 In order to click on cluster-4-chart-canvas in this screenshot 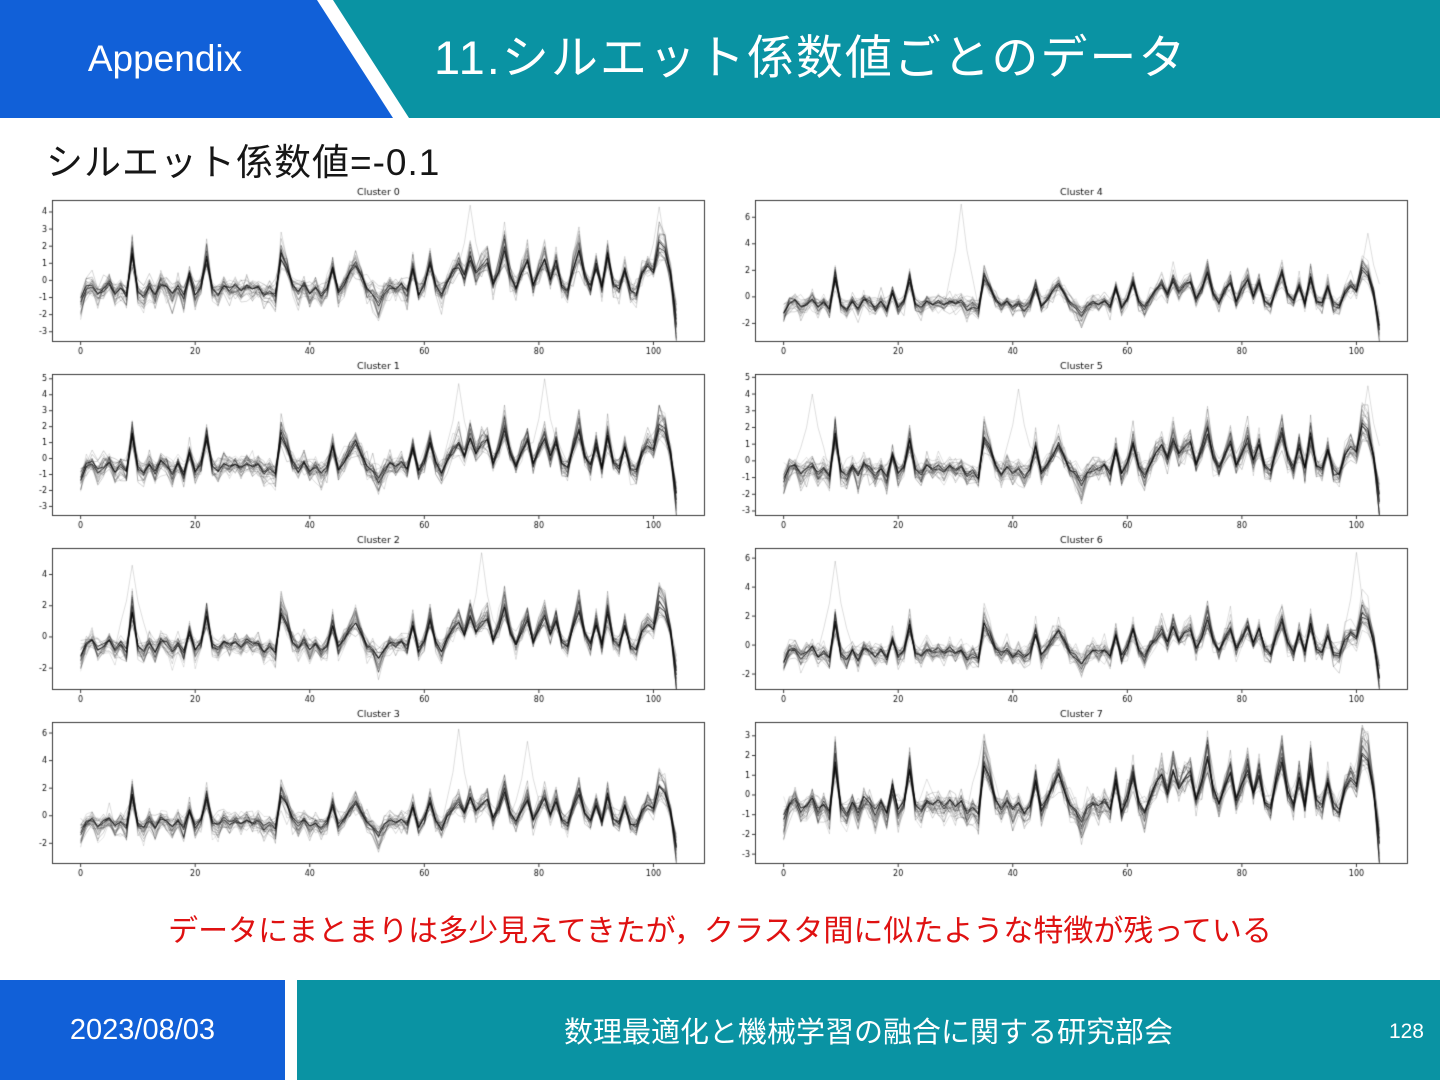, I will do `click(1071, 273)`.